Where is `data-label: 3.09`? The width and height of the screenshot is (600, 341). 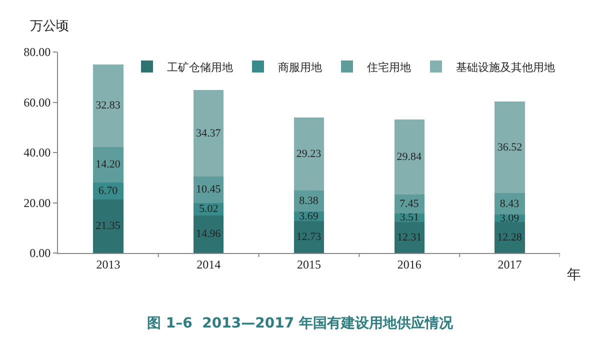 data-label: 3.09 is located at coordinates (510, 218).